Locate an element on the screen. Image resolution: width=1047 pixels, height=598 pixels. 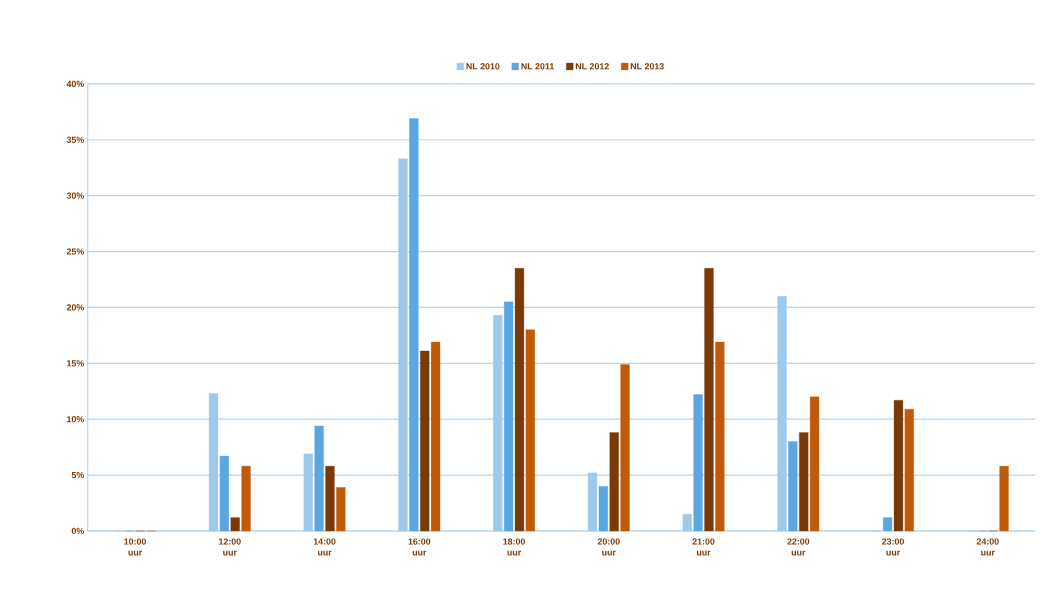
x-tick-label: 21:00 uur is located at coordinates (703, 547).